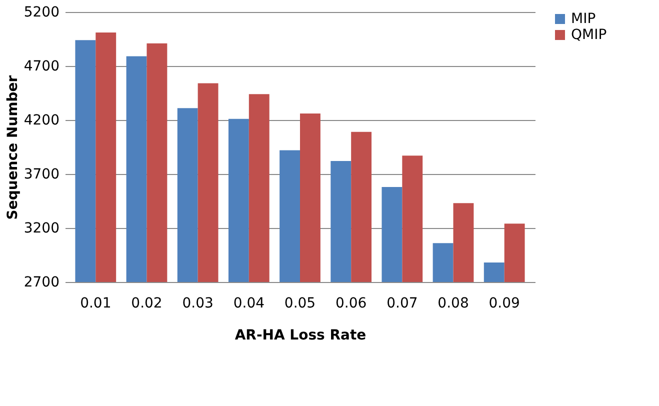 Image resolution: width=659 pixels, height=406 pixels. Describe the element at coordinates (42, 66) in the screenshot. I see `y-tick-label: 4700` at that location.